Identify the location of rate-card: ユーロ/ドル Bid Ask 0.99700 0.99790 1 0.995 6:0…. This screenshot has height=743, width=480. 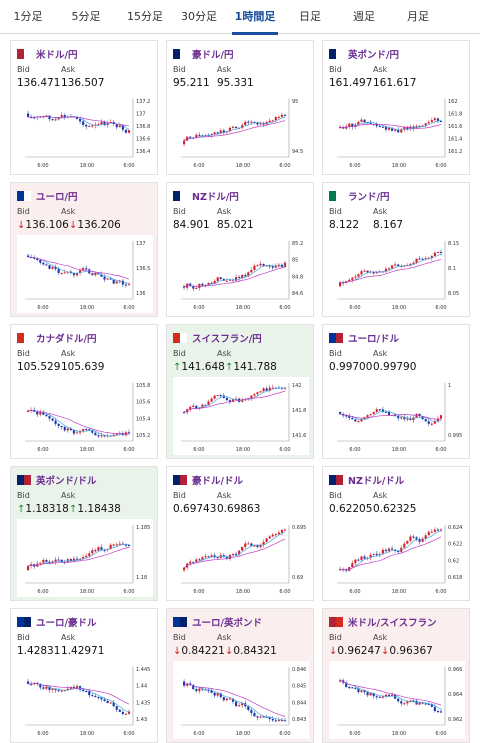
(396, 391).